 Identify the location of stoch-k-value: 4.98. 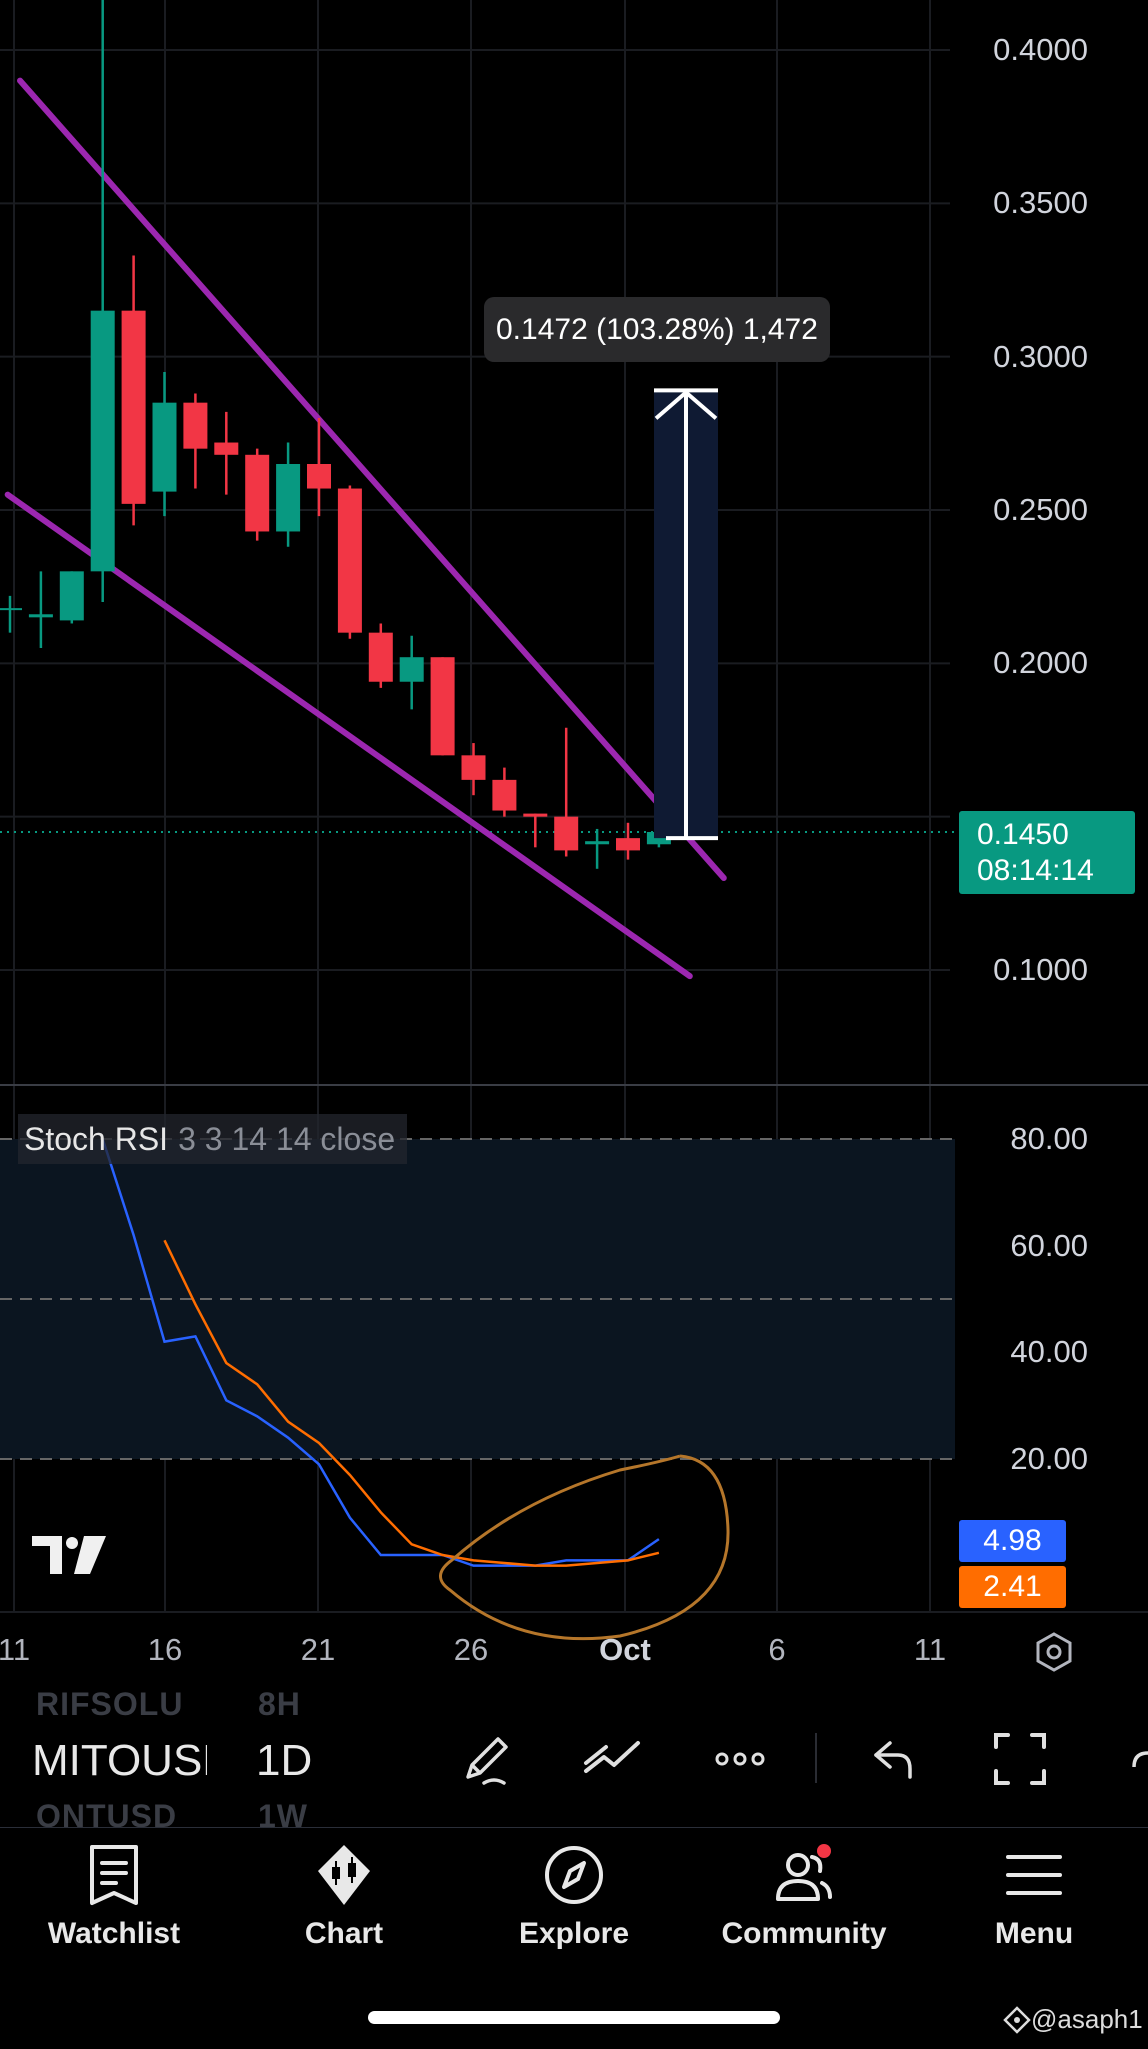
(1012, 1541).